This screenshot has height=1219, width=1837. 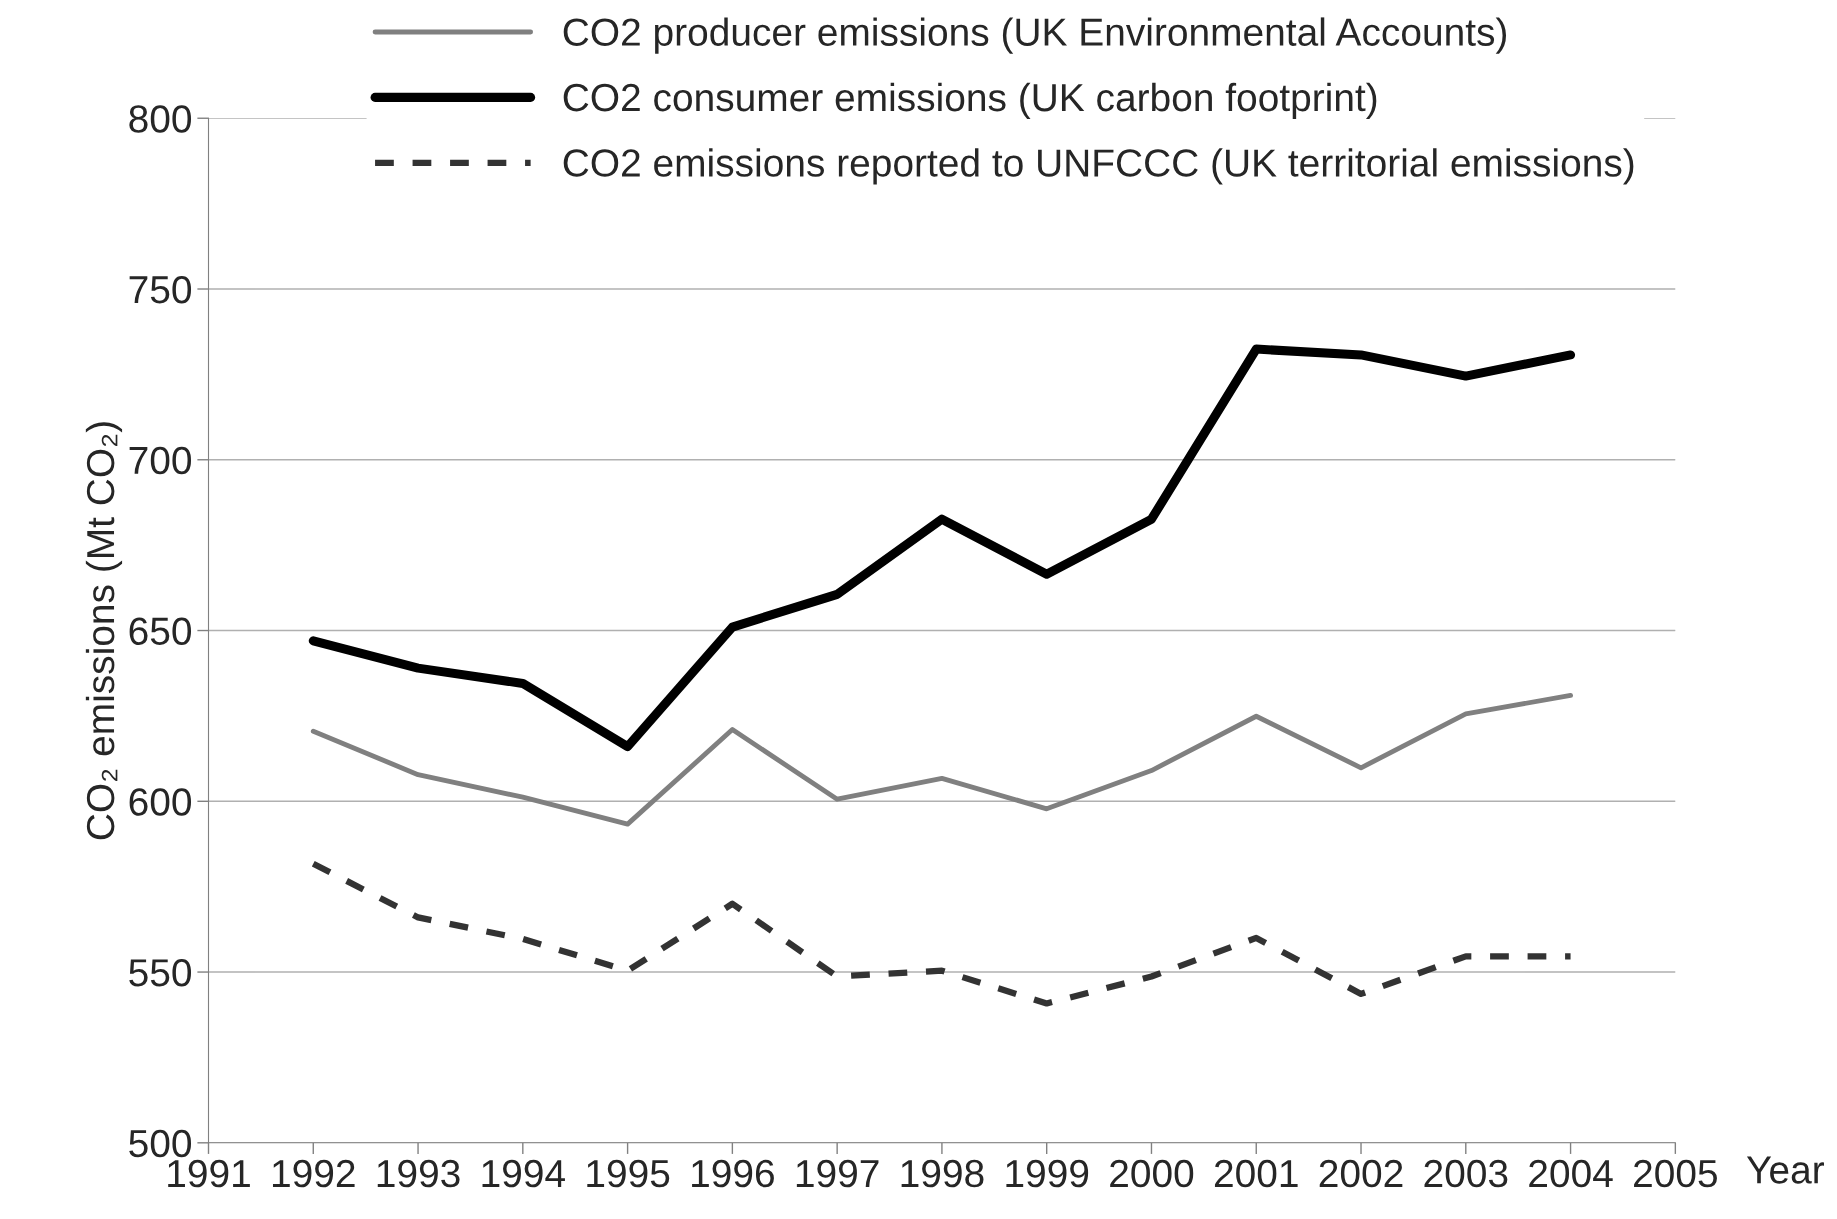 I want to click on x-axis-title: Year, so click(x=1785, y=1170).